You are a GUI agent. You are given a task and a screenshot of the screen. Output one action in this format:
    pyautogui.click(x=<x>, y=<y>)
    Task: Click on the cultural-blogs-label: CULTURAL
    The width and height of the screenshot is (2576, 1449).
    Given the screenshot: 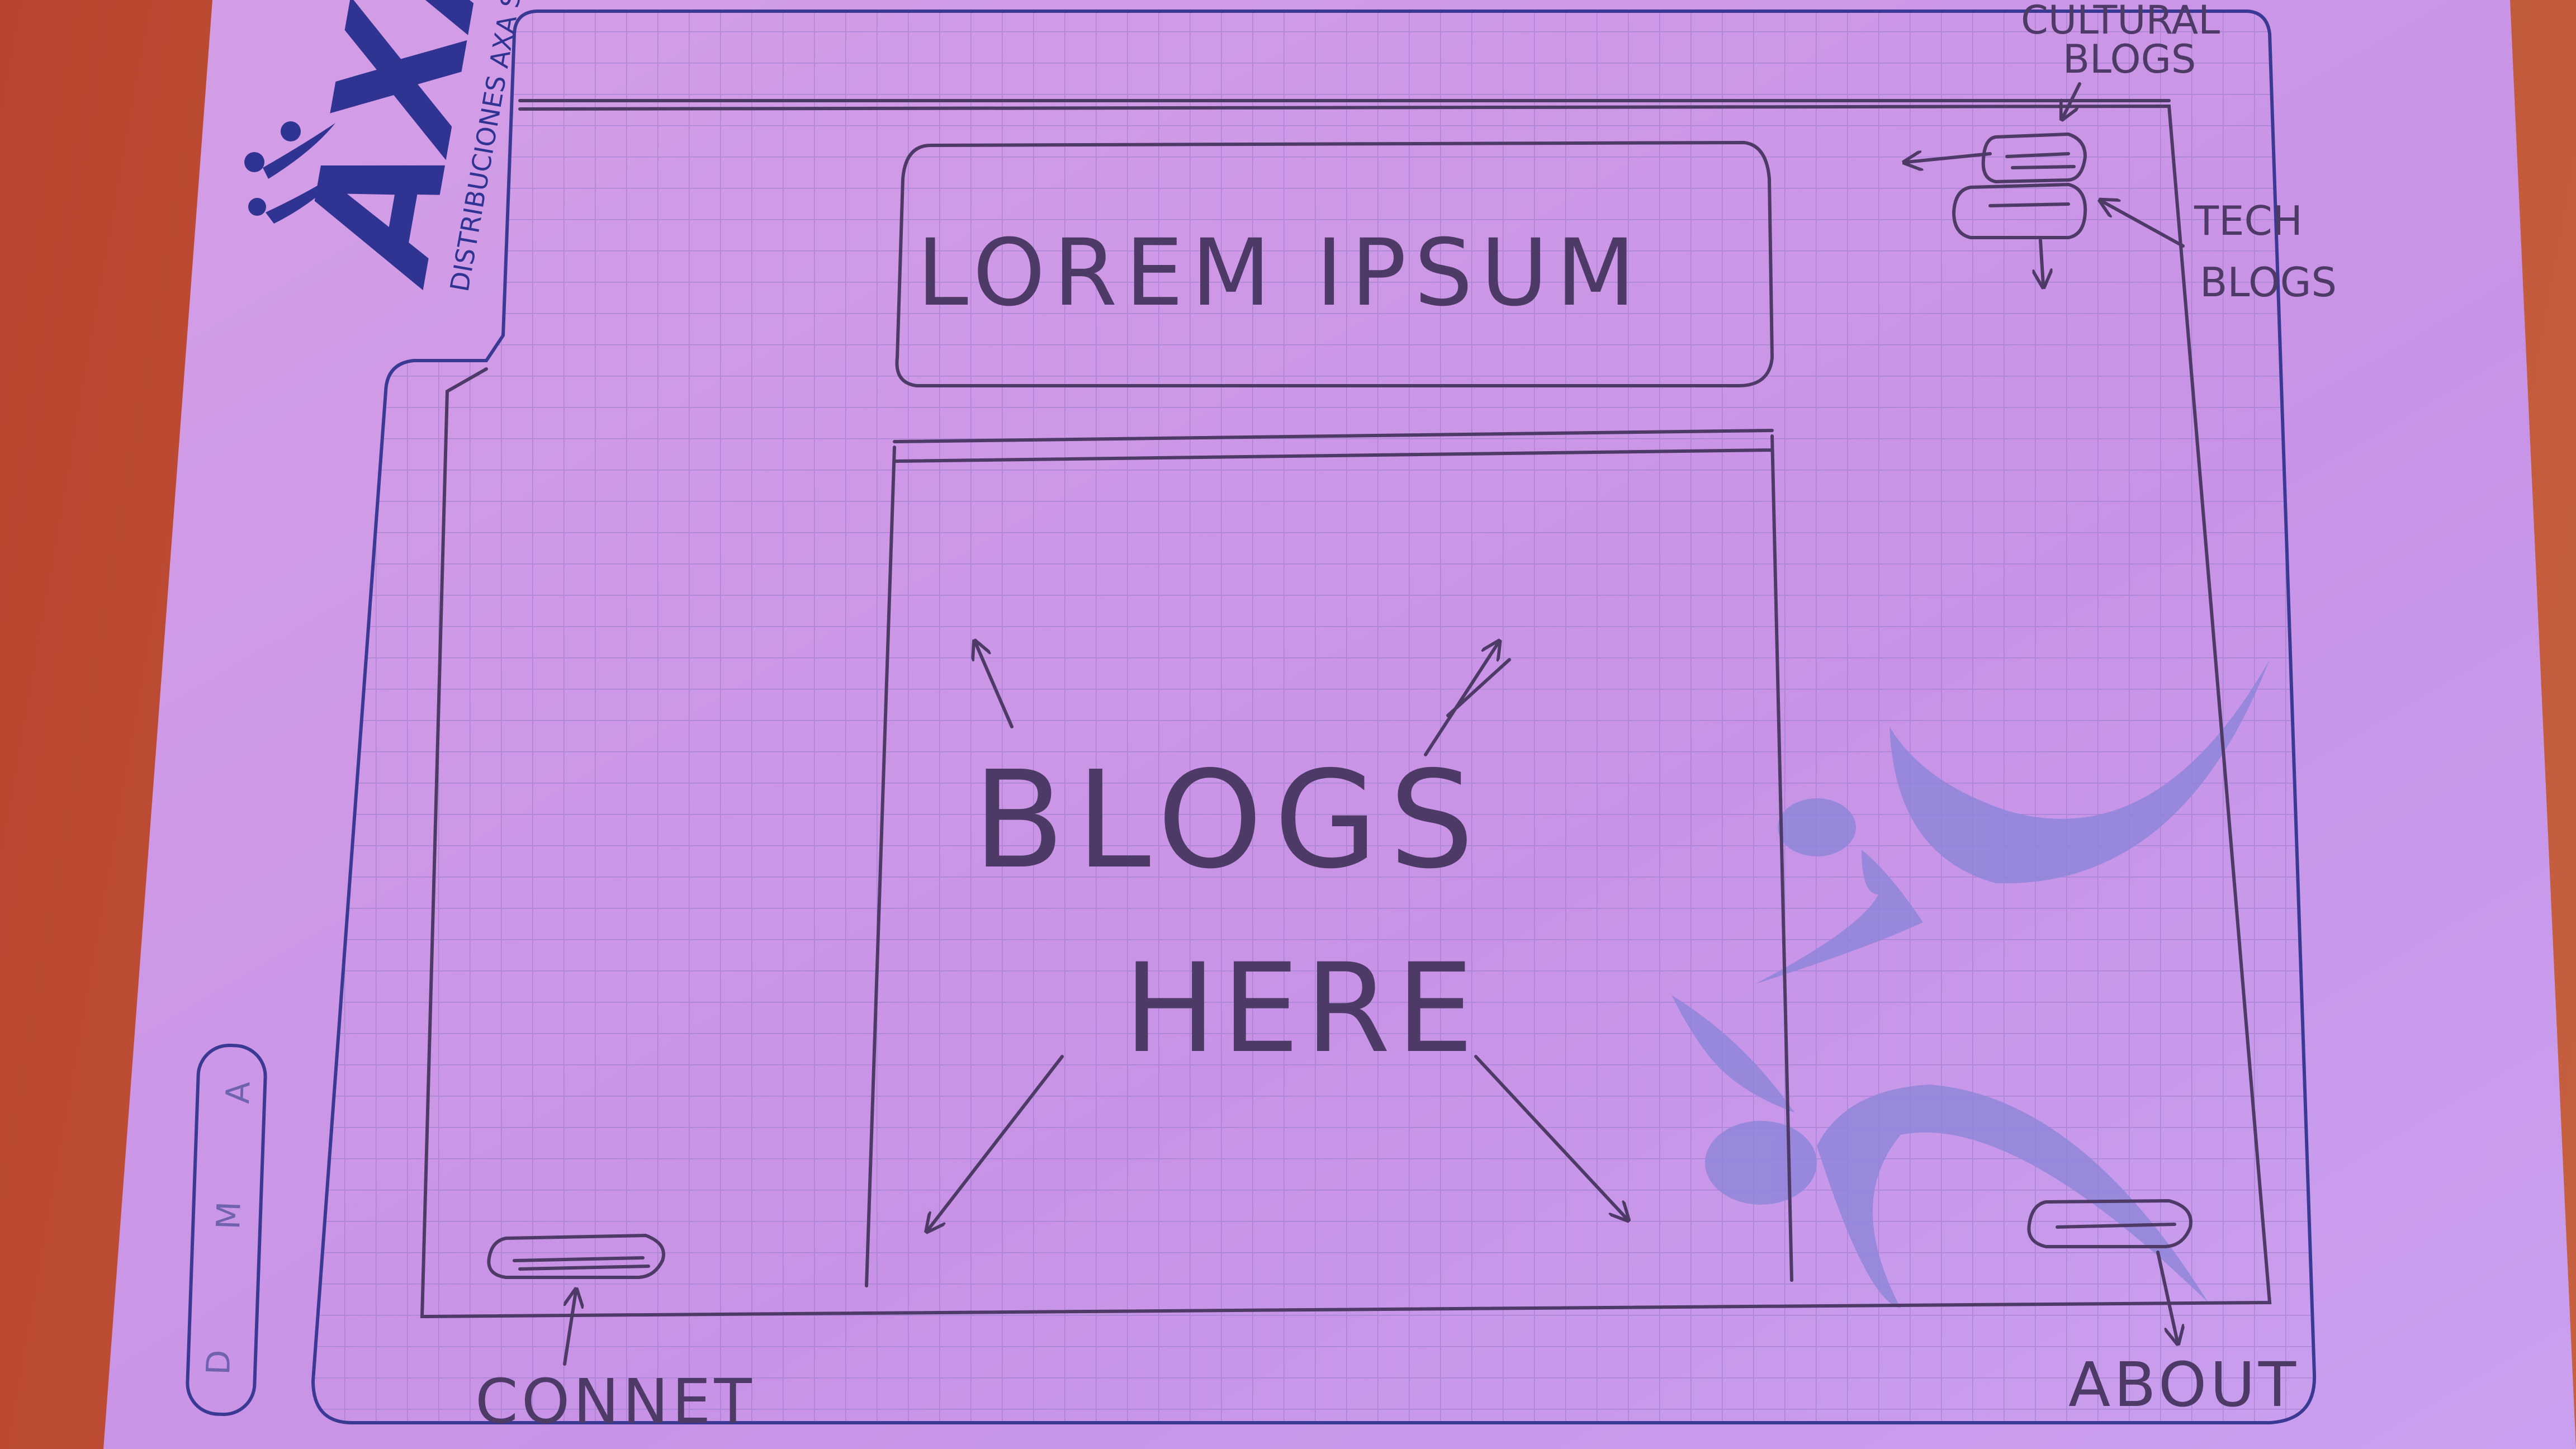 What is the action you would take?
    pyautogui.click(x=2120, y=22)
    